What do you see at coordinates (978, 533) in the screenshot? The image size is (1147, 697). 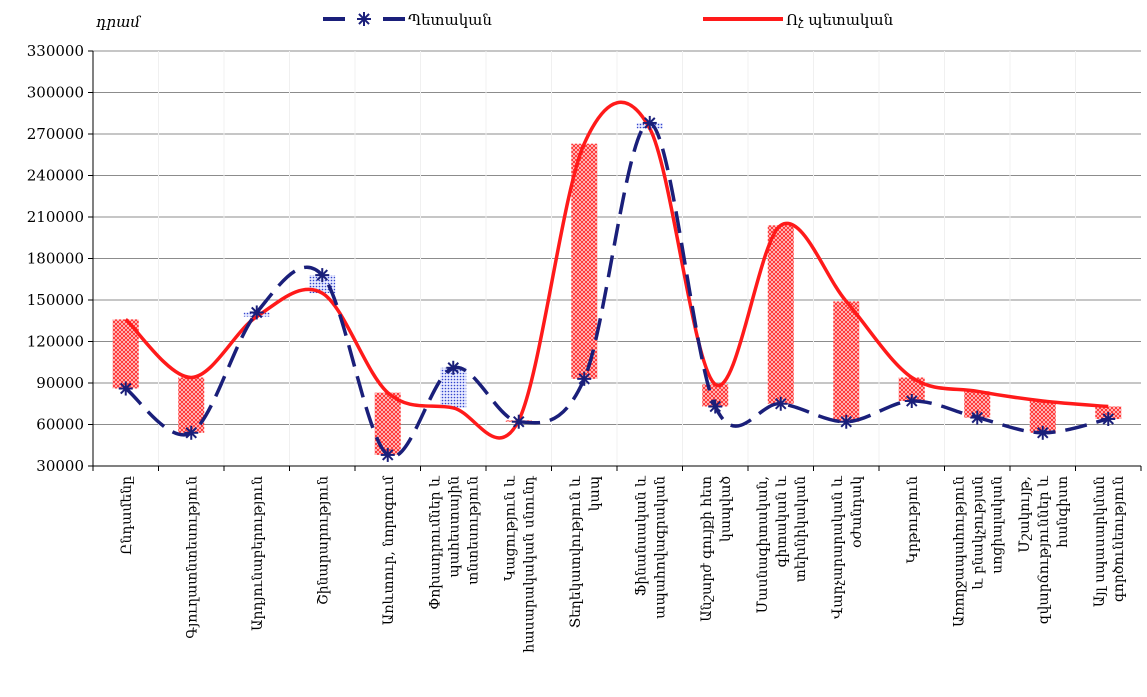 I see `category-label: և բնակչության` at bounding box center [978, 533].